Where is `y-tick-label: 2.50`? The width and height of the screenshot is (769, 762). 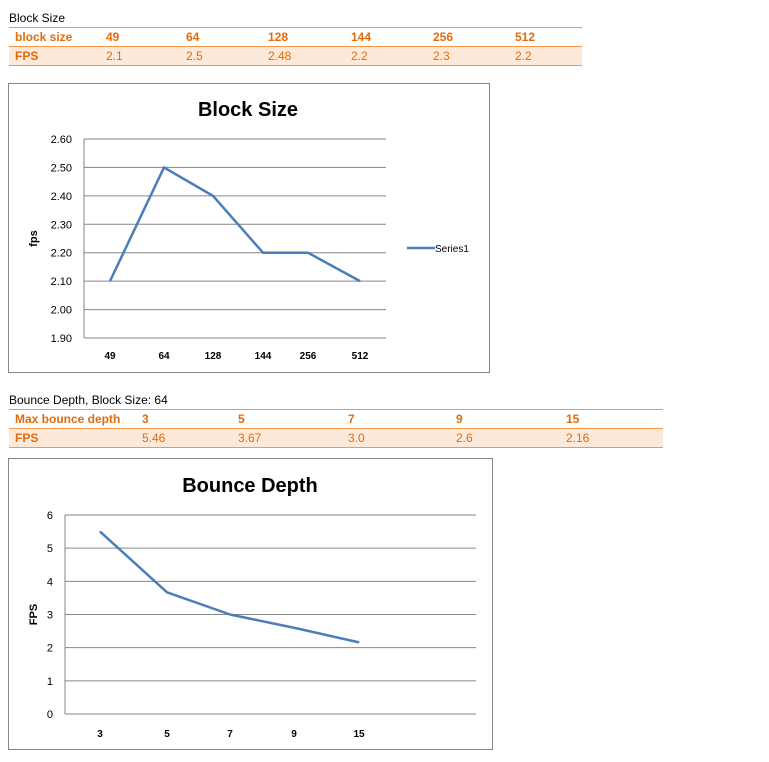 y-tick-label: 2.50 is located at coordinates (61, 168).